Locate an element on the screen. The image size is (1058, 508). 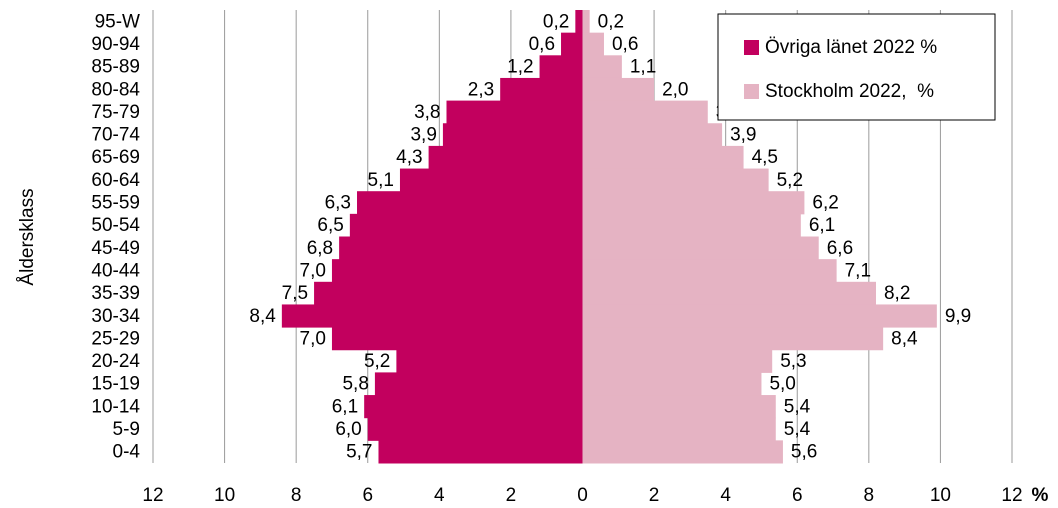
y-tick-label: 60-64 is located at coordinates (115, 180).